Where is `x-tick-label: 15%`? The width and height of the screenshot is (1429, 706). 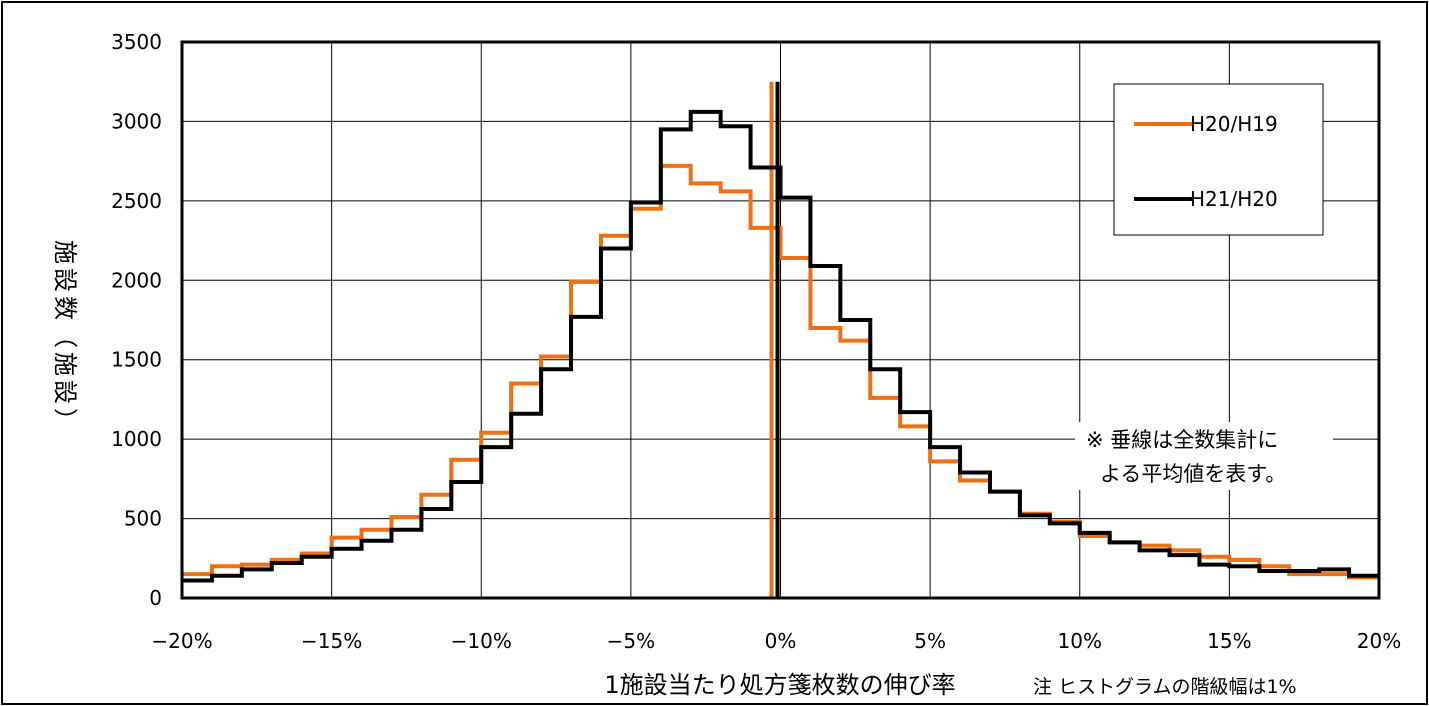
x-tick-label: 15% is located at coordinates (1229, 641).